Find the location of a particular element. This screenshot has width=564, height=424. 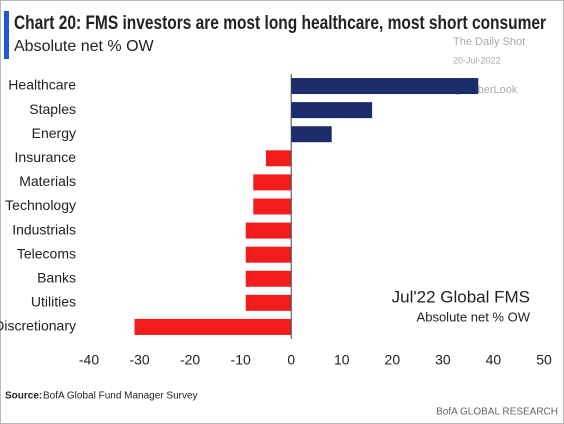

x-tick-label: 10 is located at coordinates (342, 360).